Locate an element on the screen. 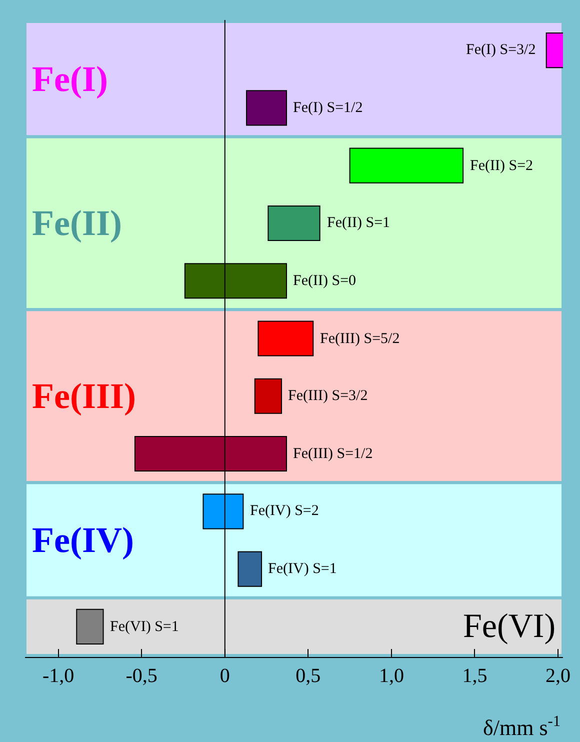  band-label: Fe(II) is located at coordinates (77, 223).